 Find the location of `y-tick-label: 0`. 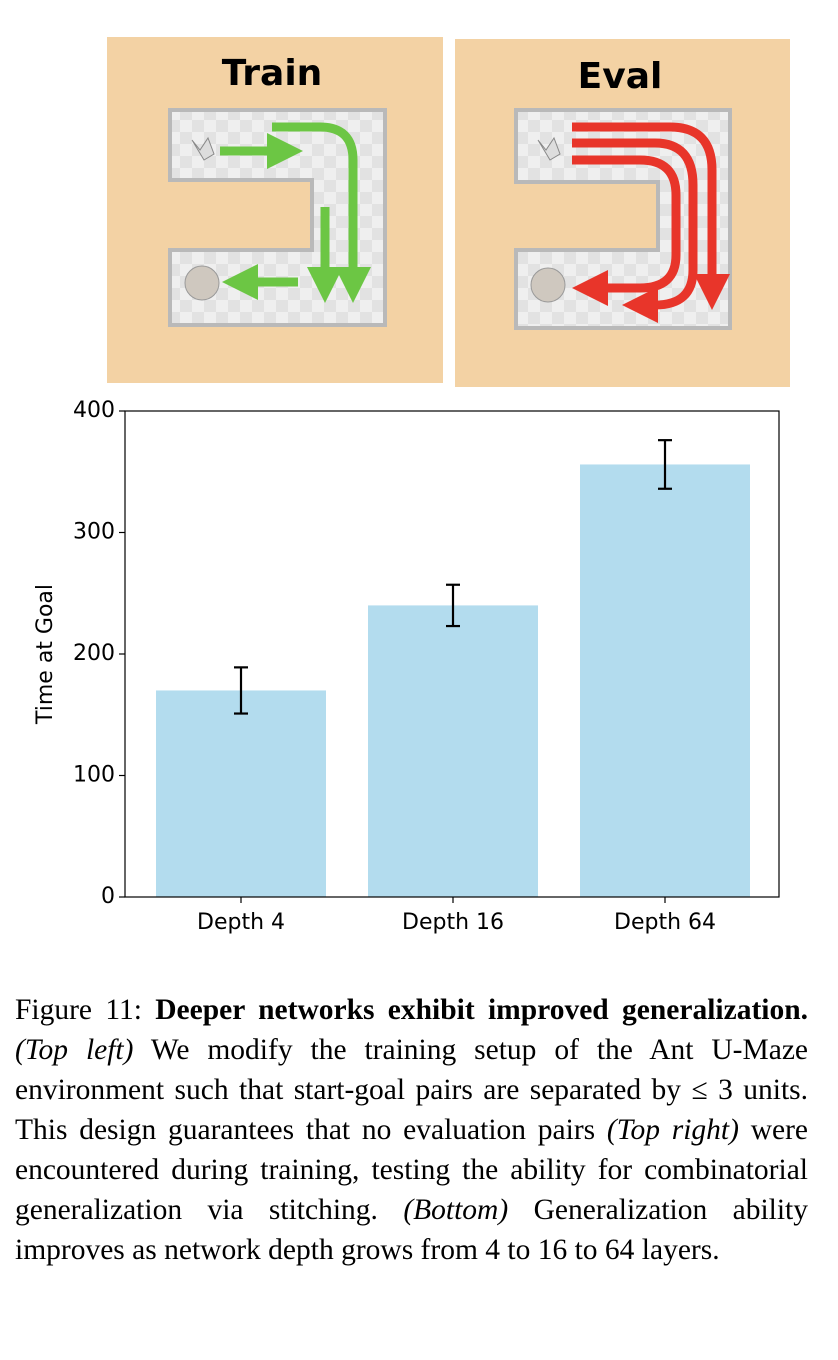

y-tick-label: 0 is located at coordinates (108, 896).